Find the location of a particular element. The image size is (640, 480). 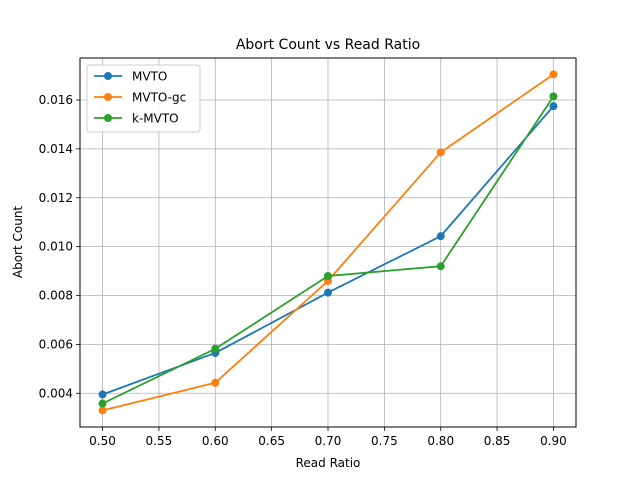

legend-label-k-mvto: k-MVTO is located at coordinates (155, 119).